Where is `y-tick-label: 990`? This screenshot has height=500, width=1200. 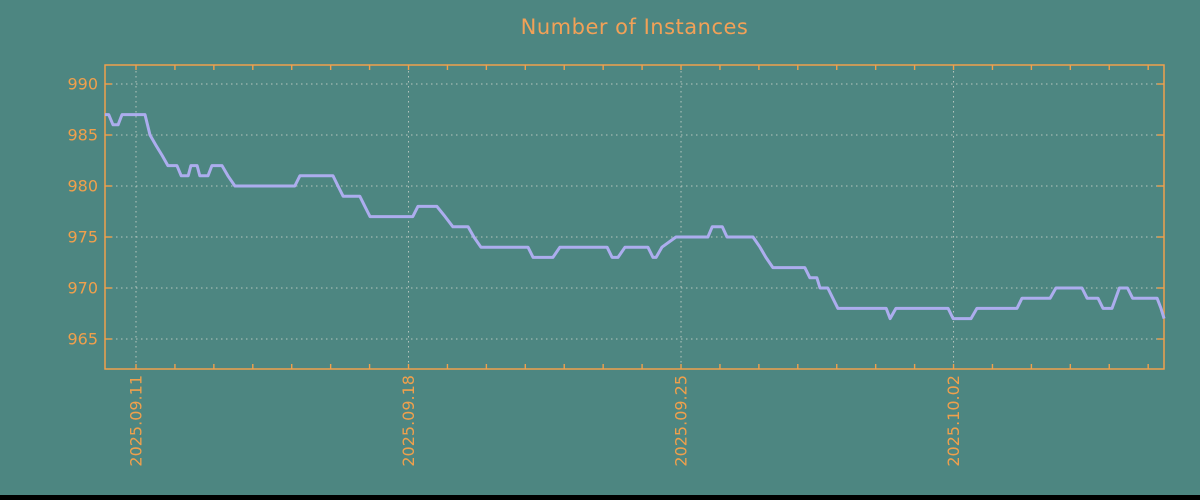 y-tick-label: 990 is located at coordinates (82, 84).